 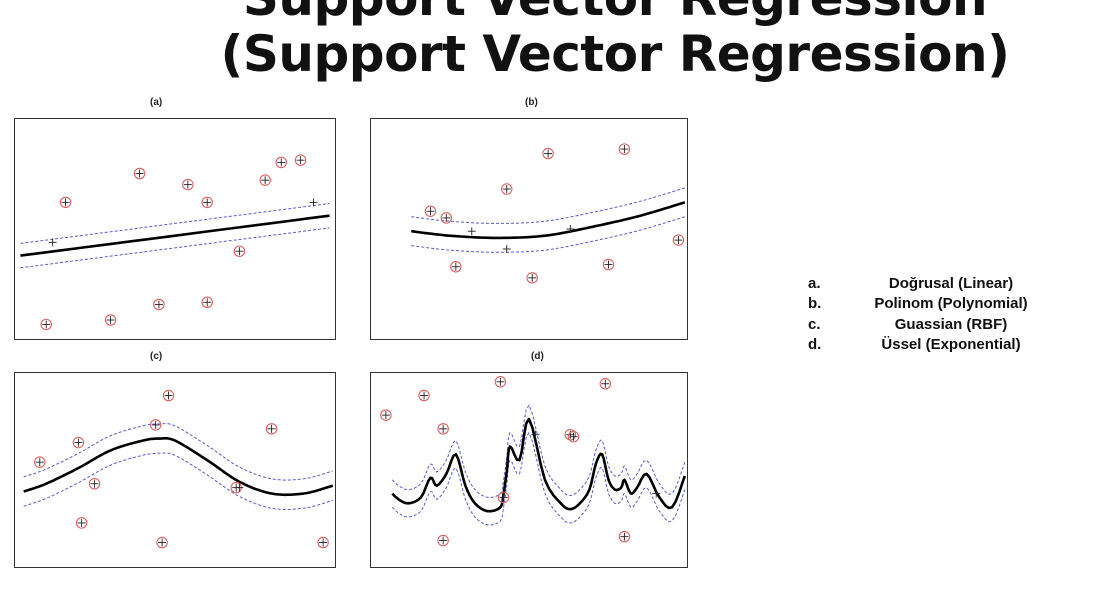 I want to click on slide-title-line-2: (Support Vector Regression), so click(x=615, y=54).